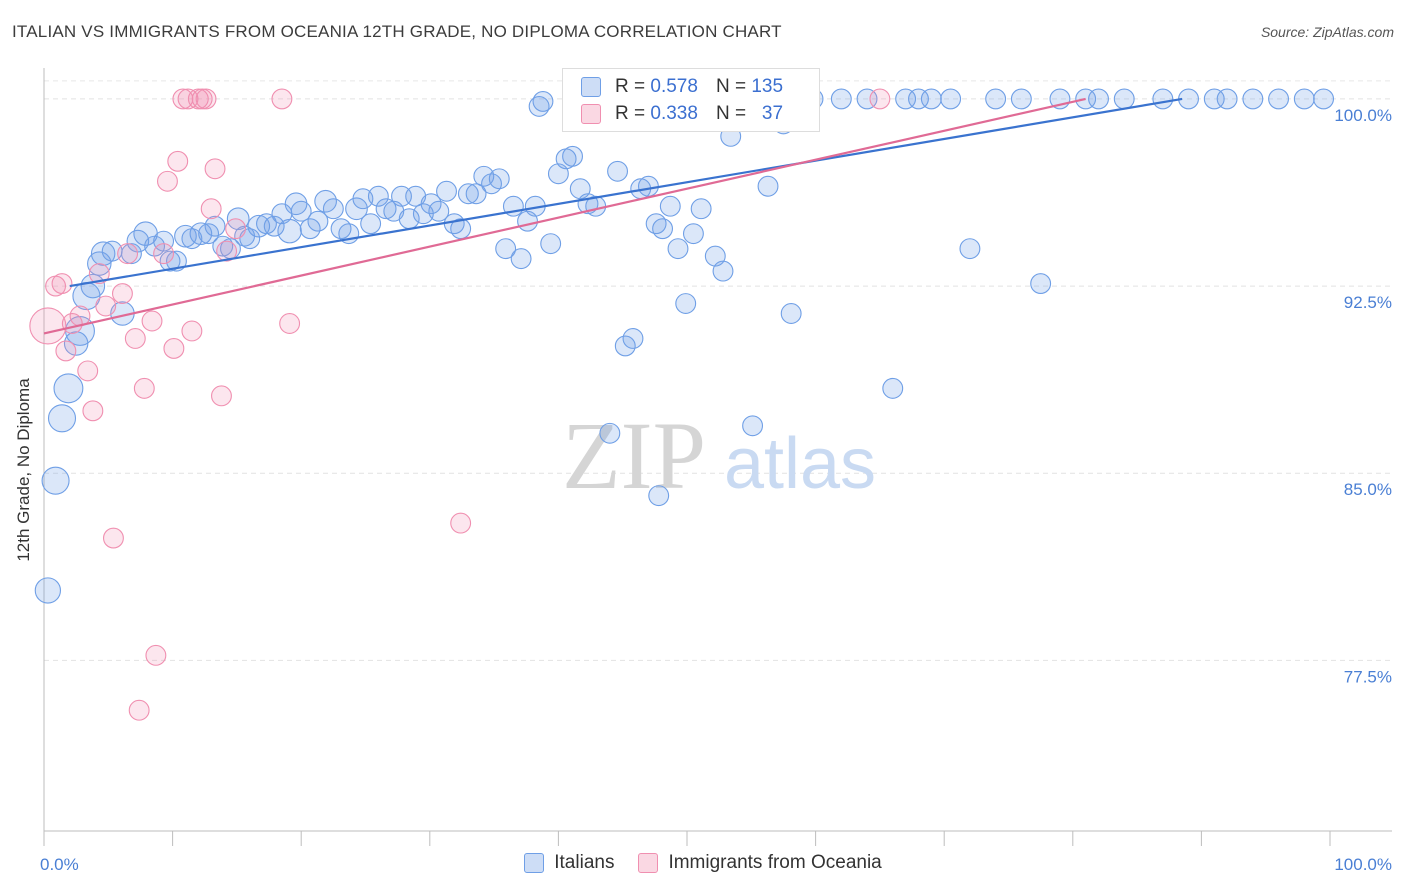  Describe the element at coordinates (1368, 676) in the screenshot. I see `y-tick-label: 77.5%` at that location.